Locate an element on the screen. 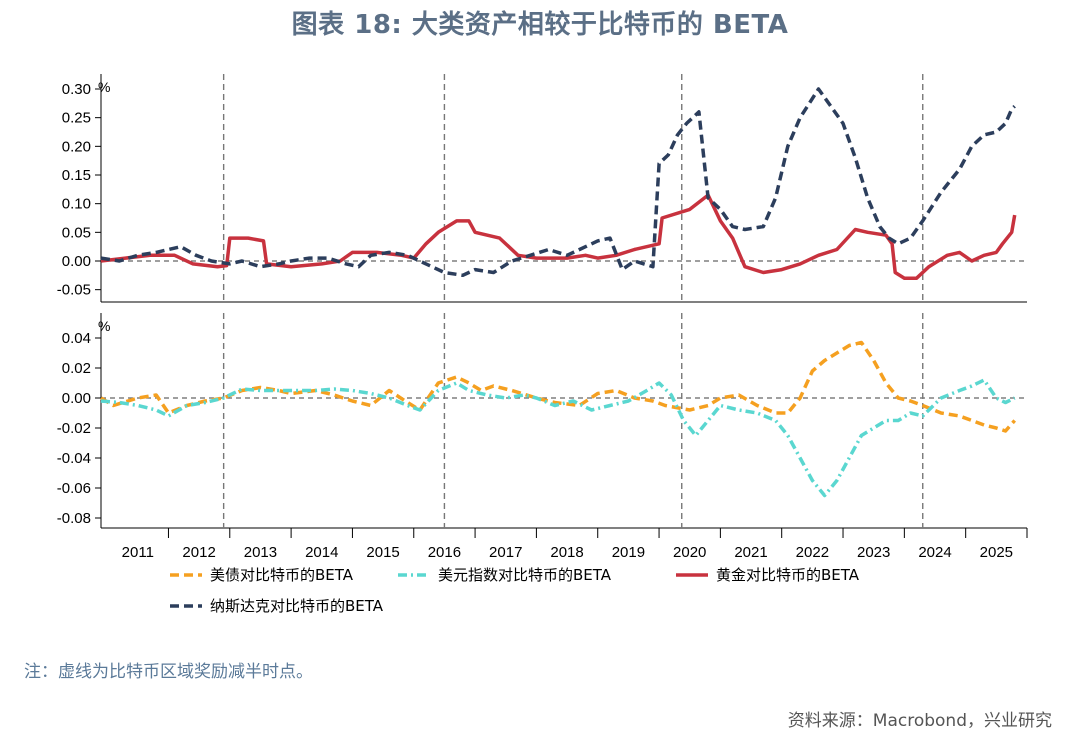 The height and width of the screenshot is (732, 1080). y-tick-label: 0.30 is located at coordinates (76, 89).